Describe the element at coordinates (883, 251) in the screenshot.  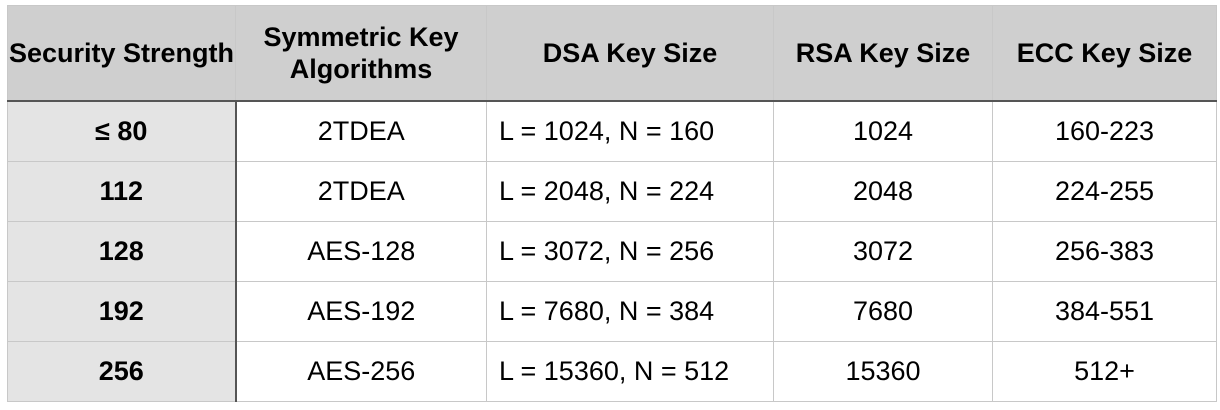
I see `cell-rsa-key-size: 3072` at that location.